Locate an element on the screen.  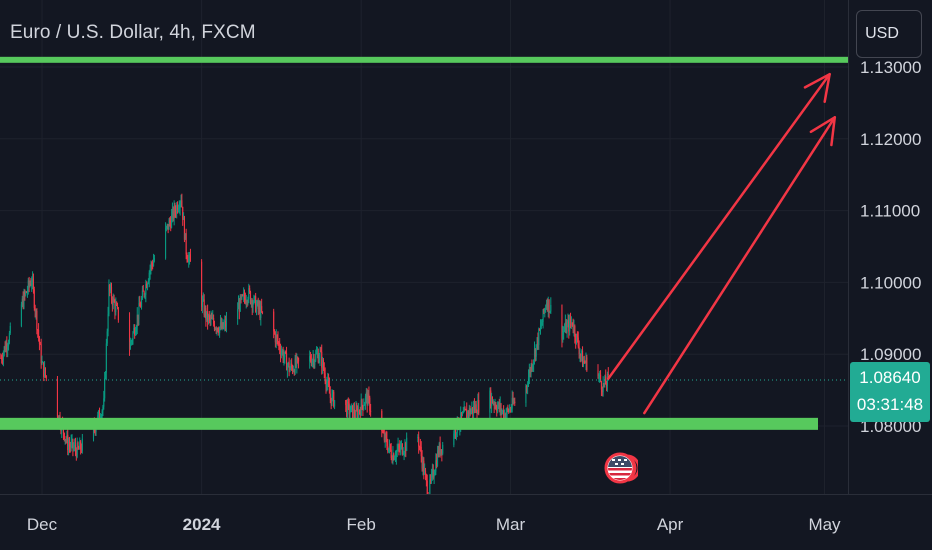
time-axis-background is located at coordinates (466, 522).